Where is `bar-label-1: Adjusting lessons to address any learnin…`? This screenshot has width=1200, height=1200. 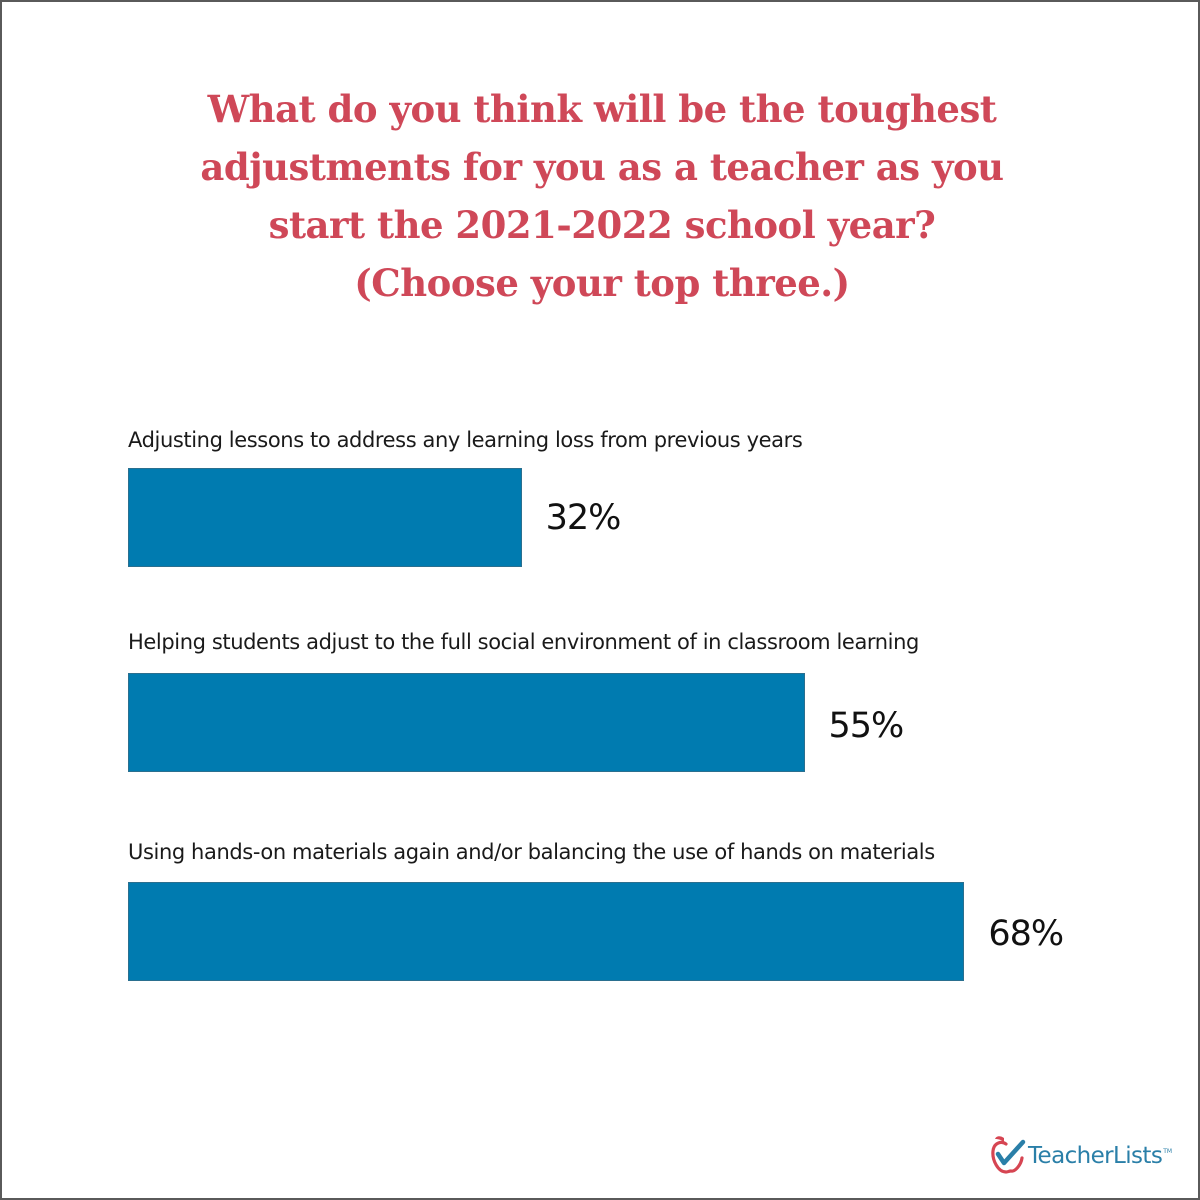 bar-label-1: Adjusting lessons to address any learnin… is located at coordinates (465, 440).